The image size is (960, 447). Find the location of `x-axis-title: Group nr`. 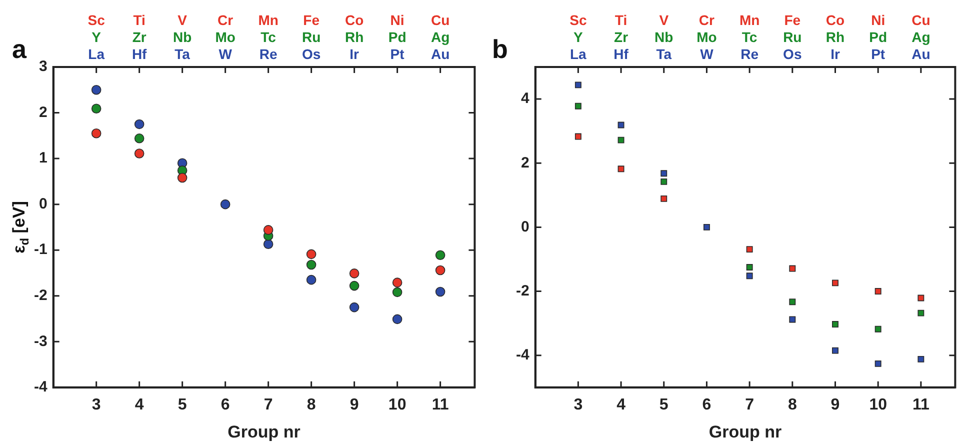

x-axis-title: Group nr is located at coordinates (264, 432).